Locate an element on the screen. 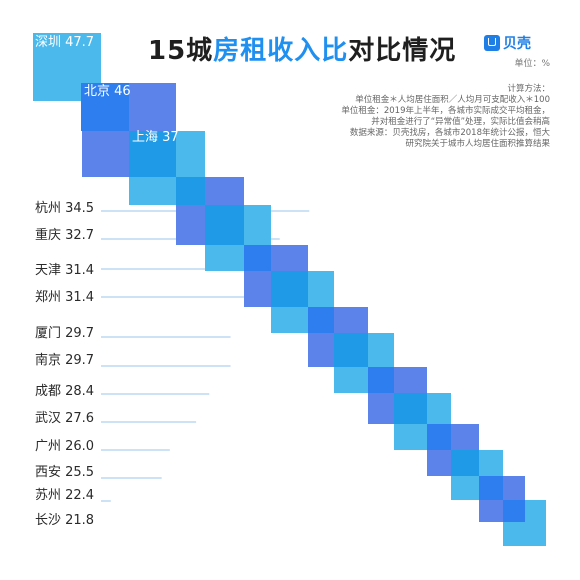 This screenshot has width=580, height=580. brand-logo: 贝壳 is located at coordinates (507, 43).